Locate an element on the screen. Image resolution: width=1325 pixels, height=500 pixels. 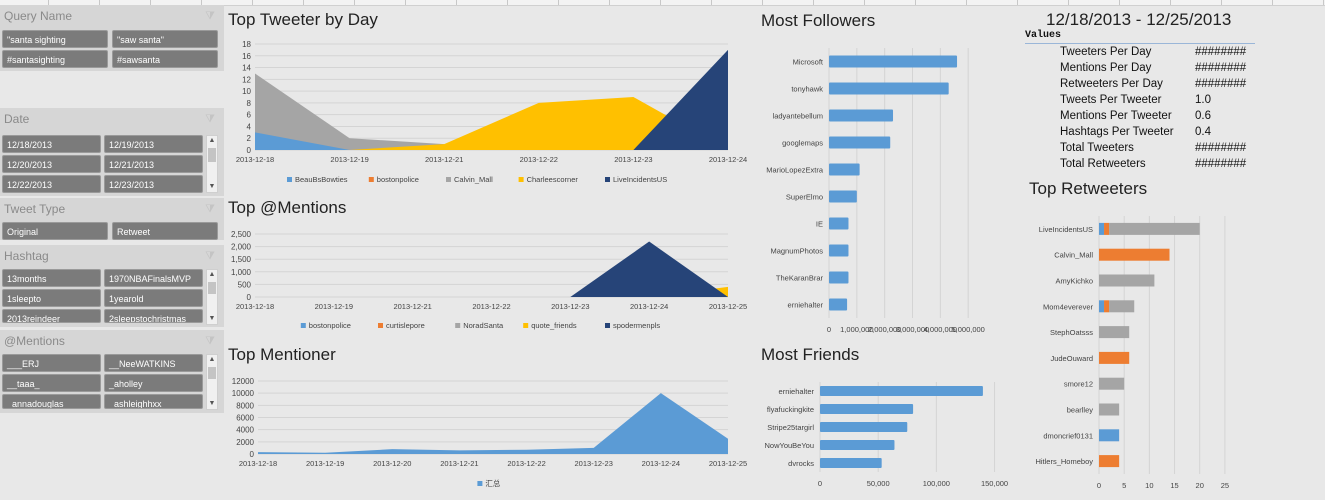
slicer-item: 12/23/2013 is located at coordinates (153, 184).